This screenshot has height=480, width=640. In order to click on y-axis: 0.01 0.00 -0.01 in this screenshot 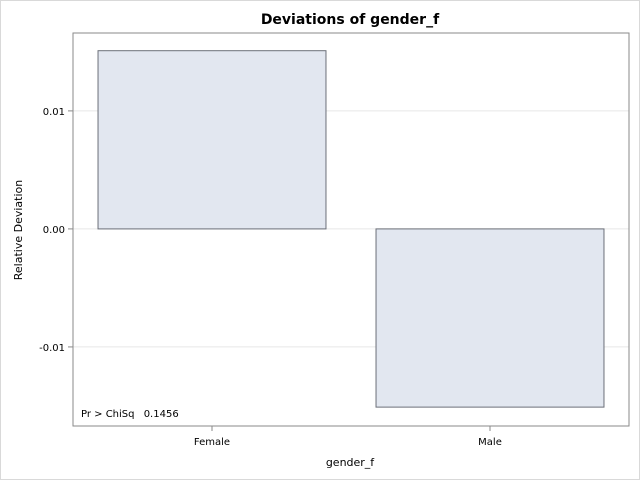, I will do `click(56, 230)`.